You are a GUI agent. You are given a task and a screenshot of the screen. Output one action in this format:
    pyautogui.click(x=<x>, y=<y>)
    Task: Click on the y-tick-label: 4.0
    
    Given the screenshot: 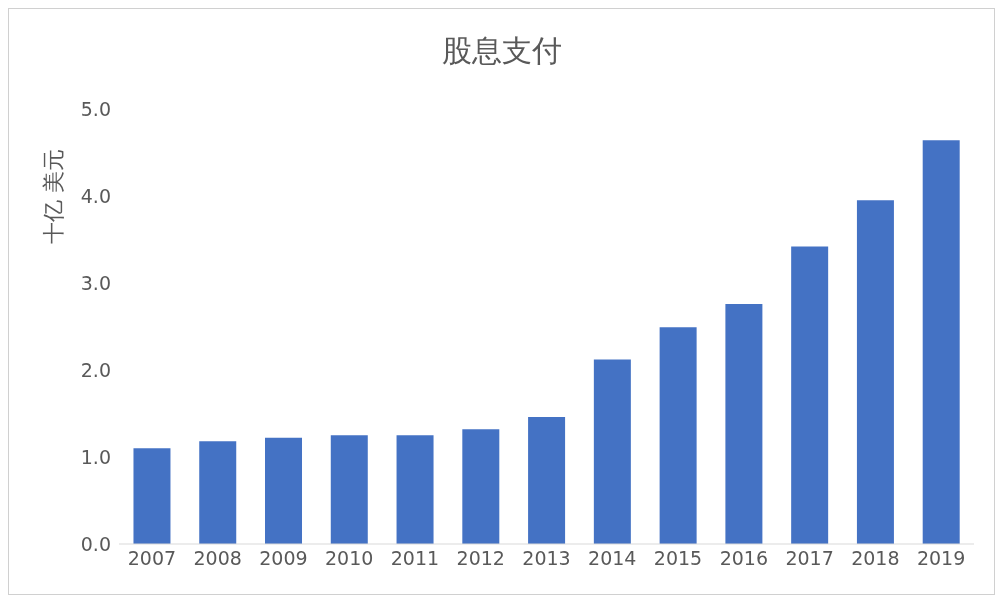 What is the action you would take?
    pyautogui.click(x=95, y=195)
    